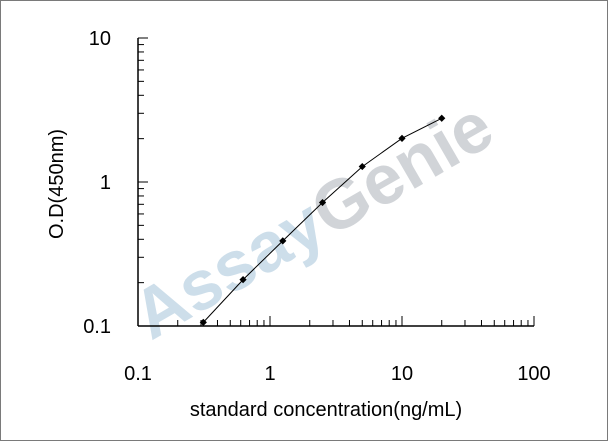 This screenshot has height=441, width=608. What do you see at coordinates (269, 374) in the screenshot?
I see `x-tick-label: 1` at bounding box center [269, 374].